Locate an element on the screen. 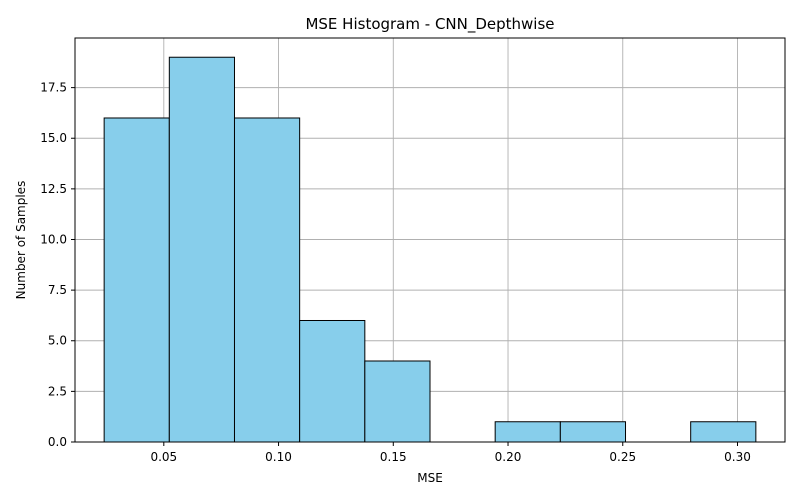 The width and height of the screenshot is (800, 500). y-tick-label: 2.5 is located at coordinates (57, 391).